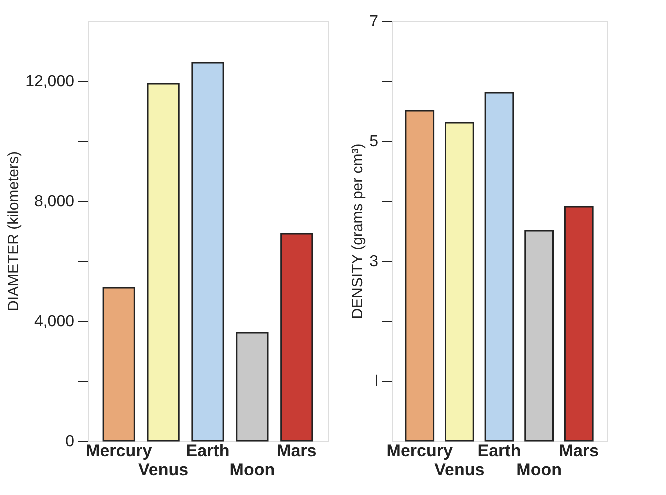 This screenshot has height=495, width=666. What do you see at coordinates (376, 382) in the screenshot?
I see `y-tick-label: l` at bounding box center [376, 382].